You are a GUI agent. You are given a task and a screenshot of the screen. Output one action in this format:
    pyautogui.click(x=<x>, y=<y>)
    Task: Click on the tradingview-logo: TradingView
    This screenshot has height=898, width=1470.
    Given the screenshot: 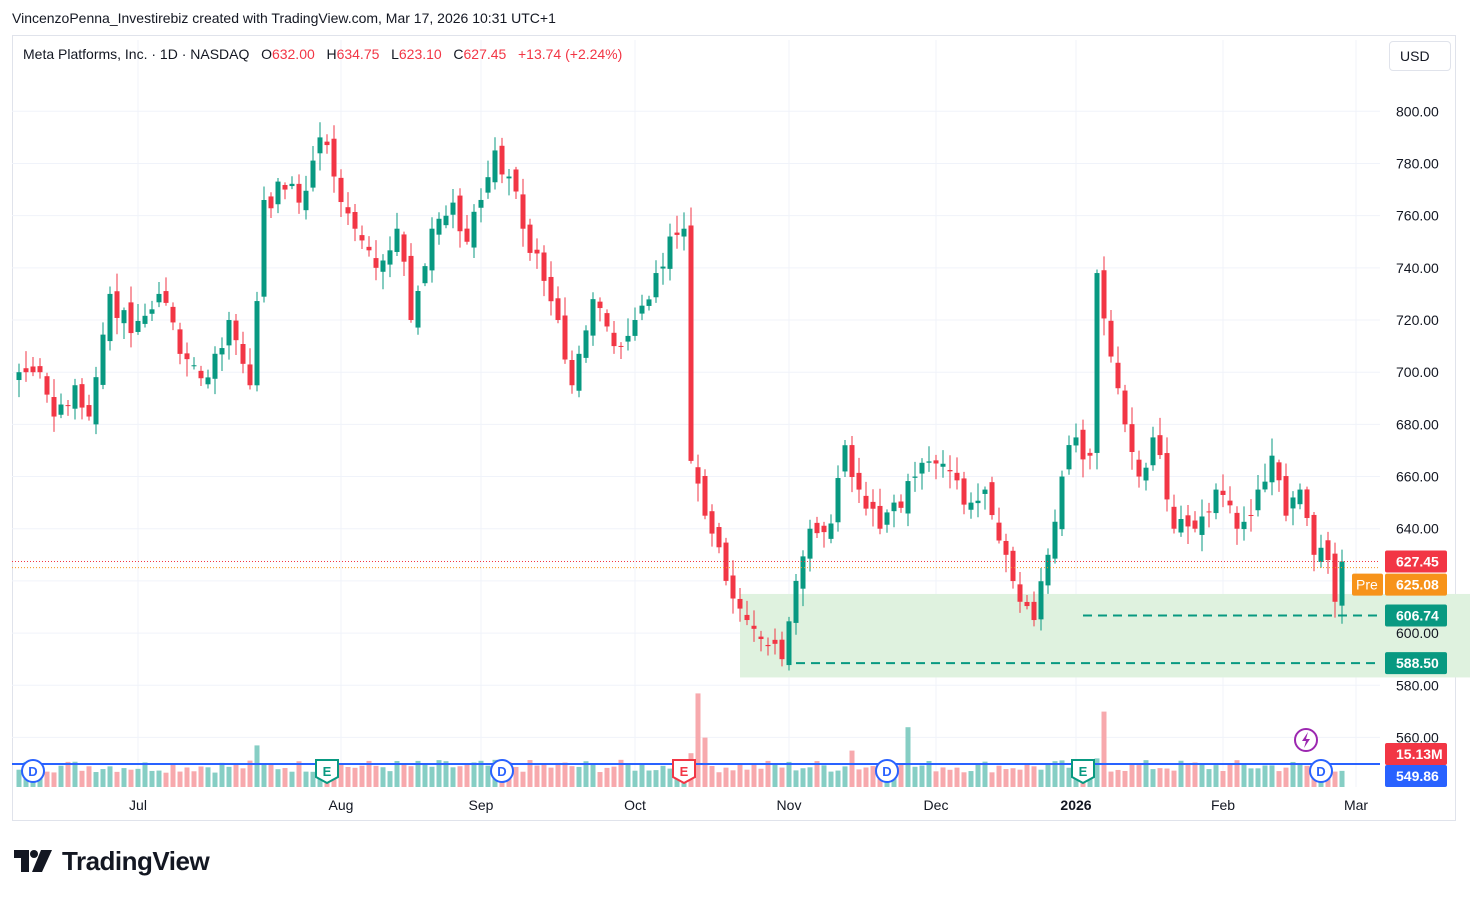 What is the action you would take?
    pyautogui.click(x=112, y=861)
    